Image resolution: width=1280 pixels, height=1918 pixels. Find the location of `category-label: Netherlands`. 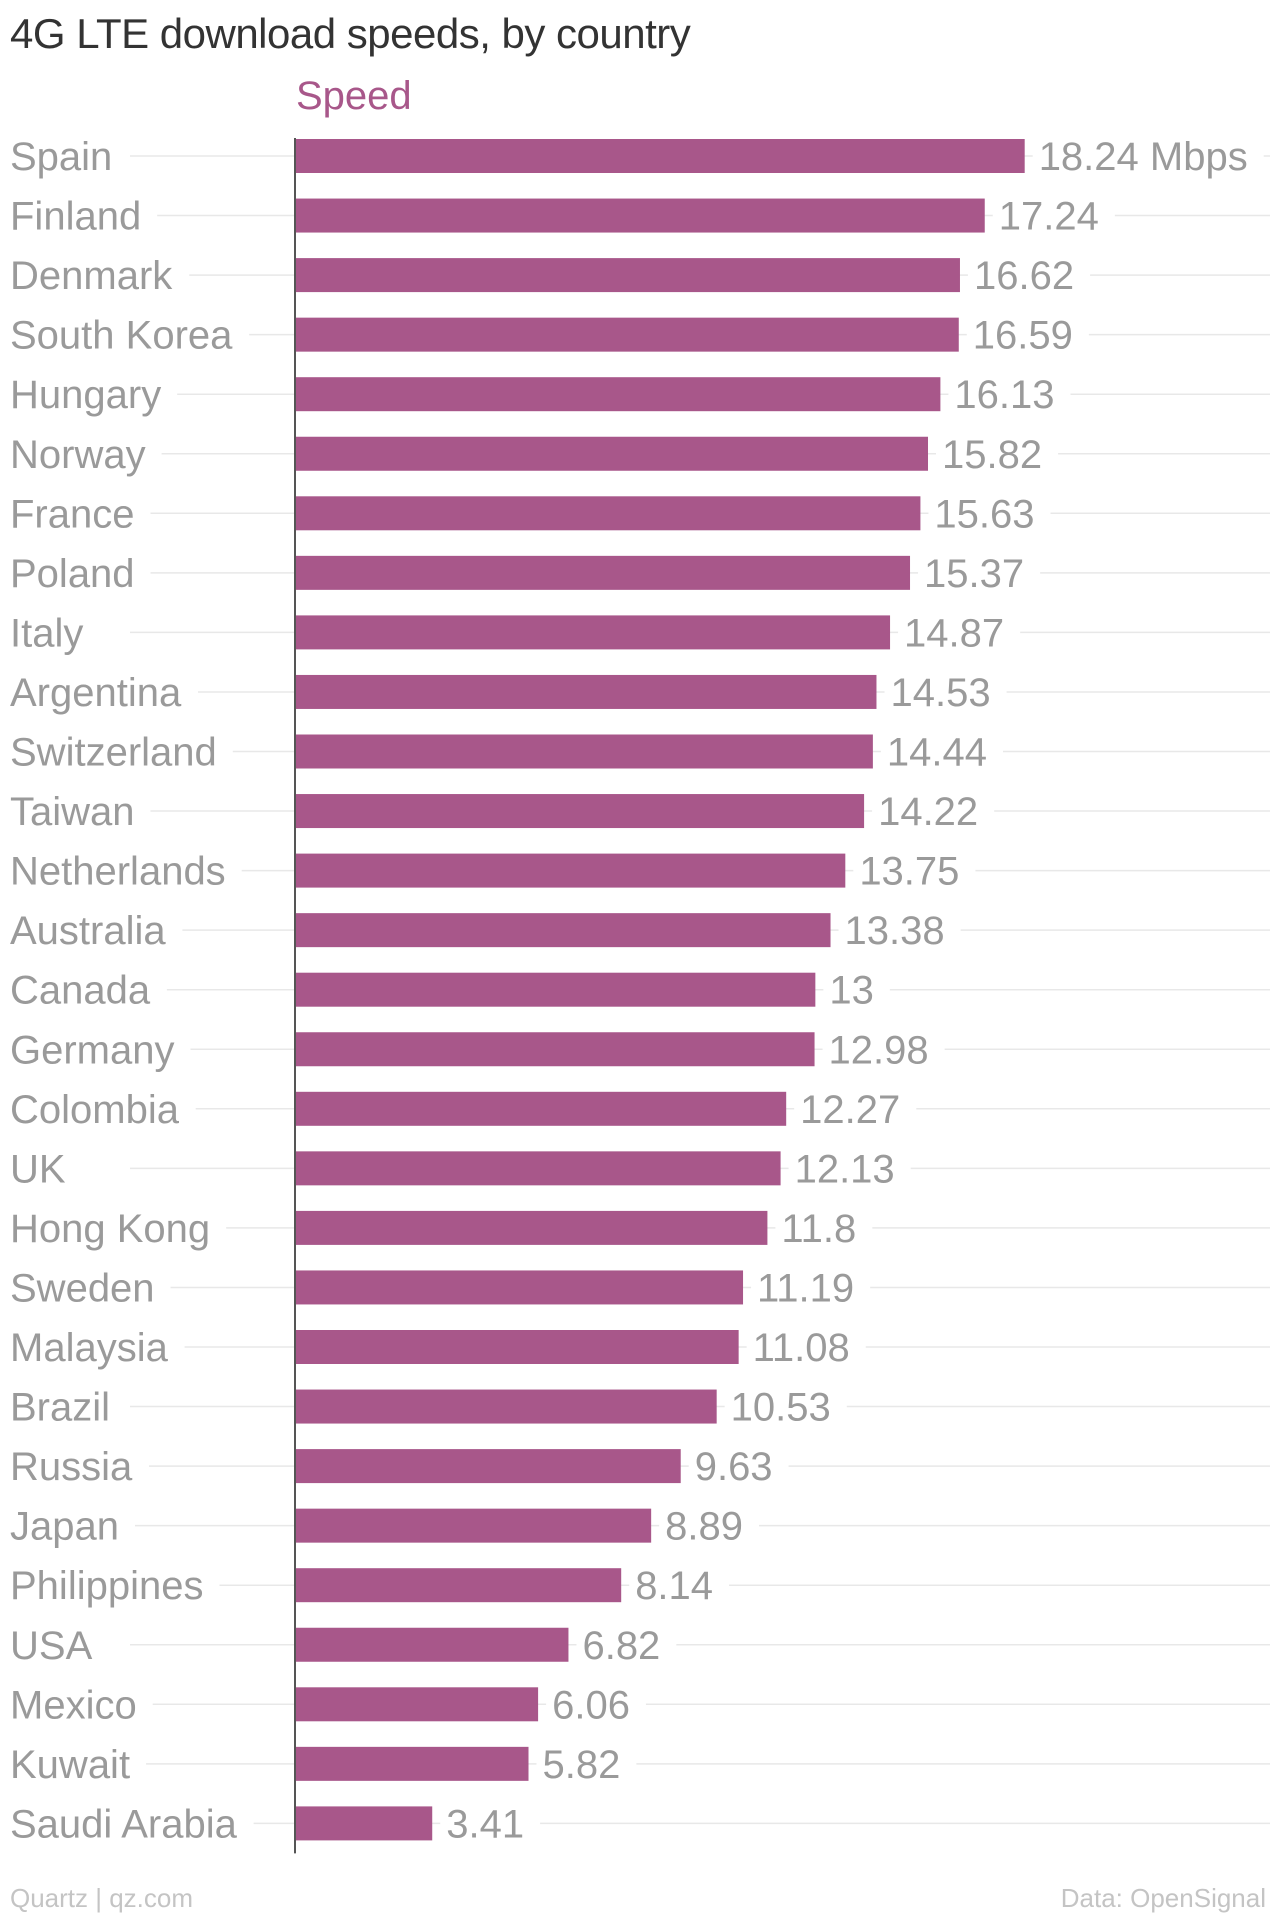

category-label: Netherlands is located at coordinates (118, 872).